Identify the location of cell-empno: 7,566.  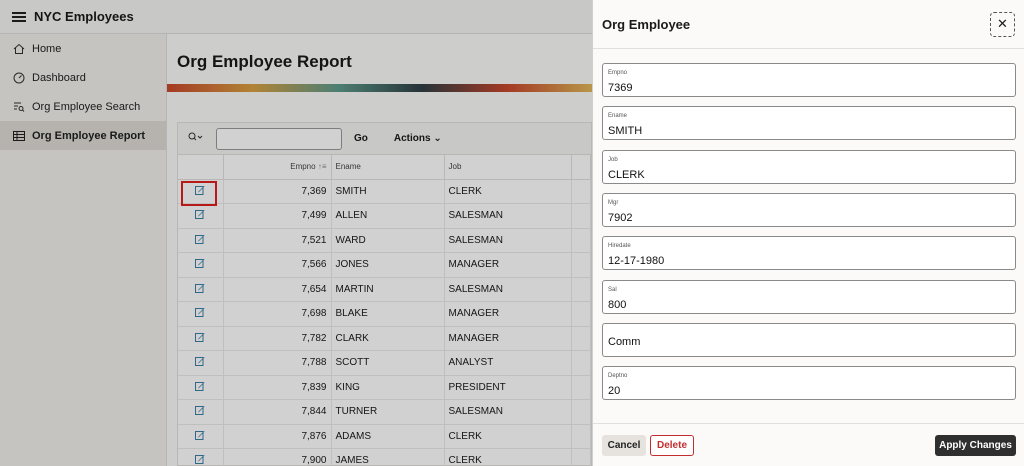
(277, 265).